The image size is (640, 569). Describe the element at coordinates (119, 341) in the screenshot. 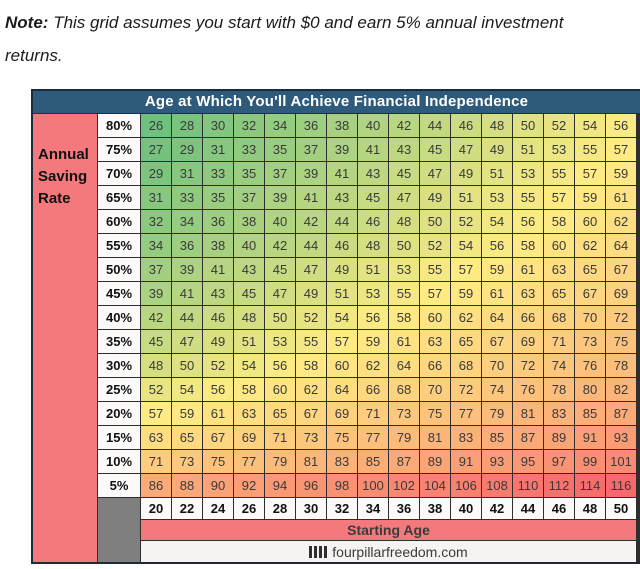

I see `rate-row-header: 35%` at that location.